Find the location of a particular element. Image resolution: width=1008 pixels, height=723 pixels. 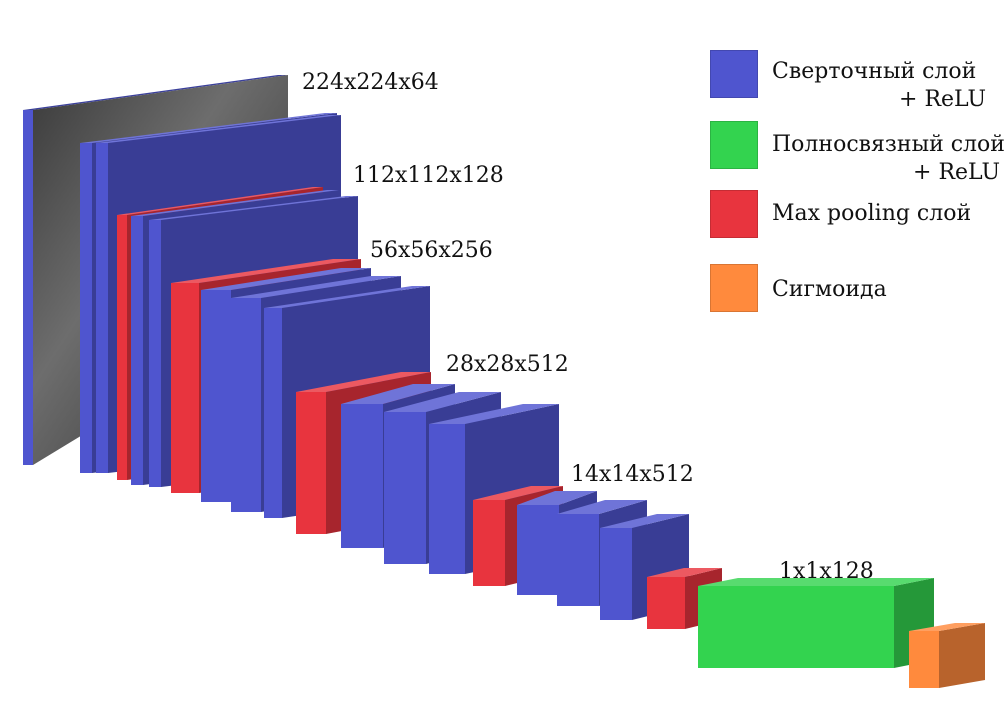

layer-block-sigmoid is located at coordinates (947, 655).